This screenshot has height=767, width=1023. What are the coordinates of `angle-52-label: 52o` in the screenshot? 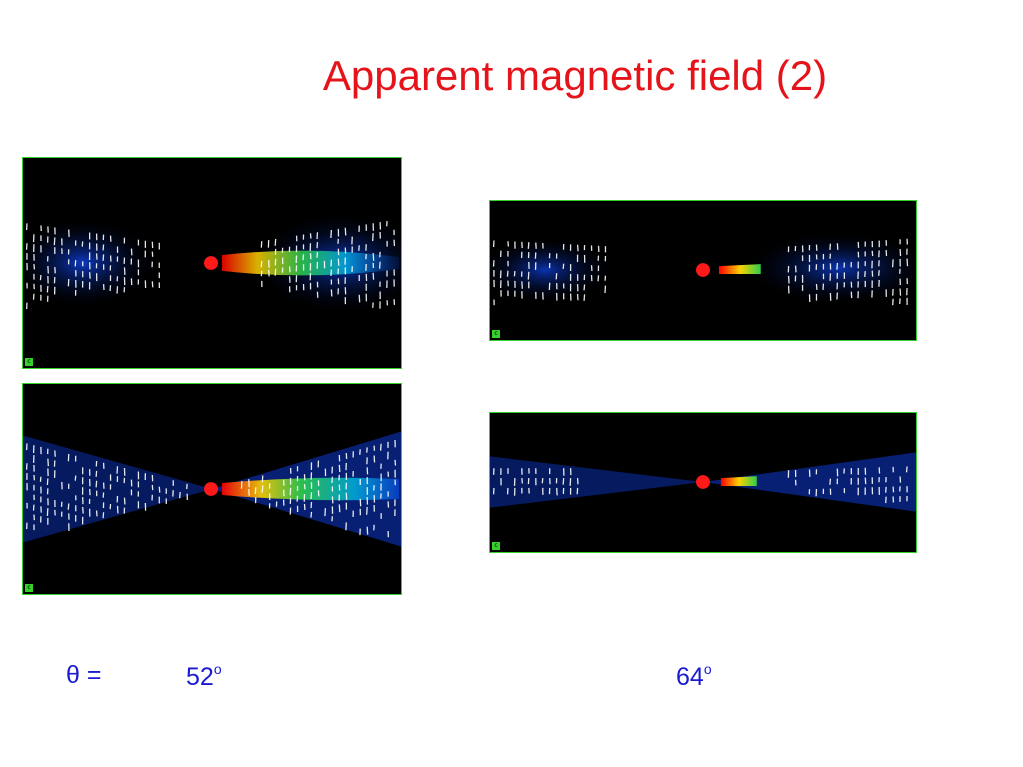 It's located at (204, 676).